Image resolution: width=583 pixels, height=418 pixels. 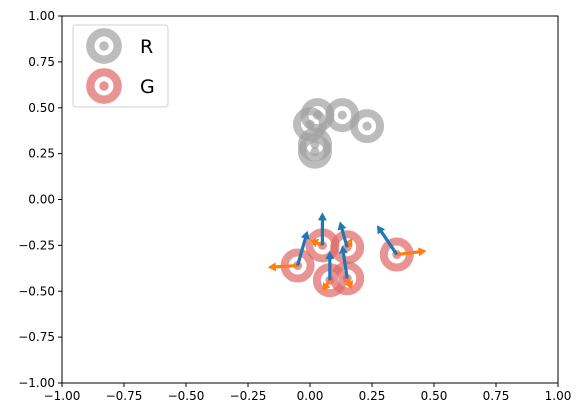 What do you see at coordinates (496, 396) in the screenshot?
I see `x-tick-label-7: 0.75` at bounding box center [496, 396].